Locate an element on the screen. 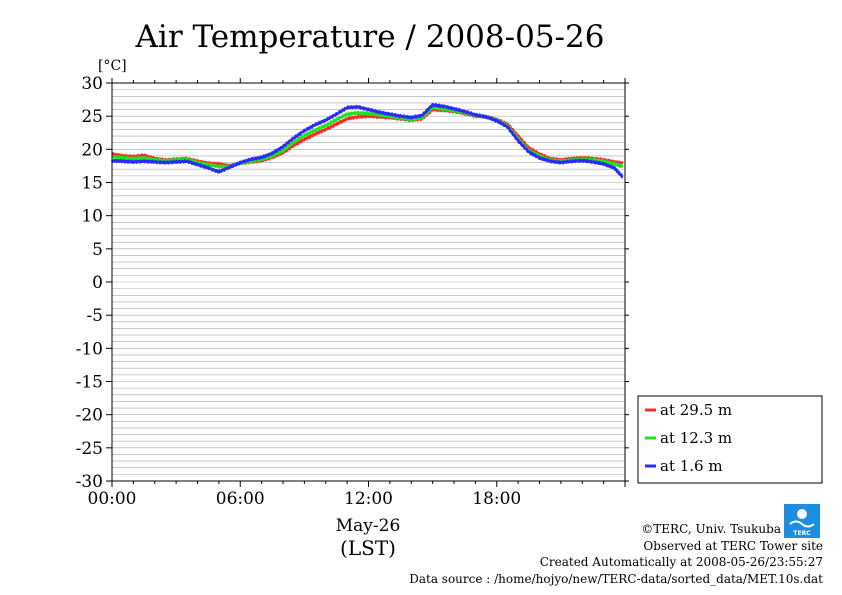 This screenshot has width=842, height=595. y-tick-label: 10 is located at coordinates (92, 217).